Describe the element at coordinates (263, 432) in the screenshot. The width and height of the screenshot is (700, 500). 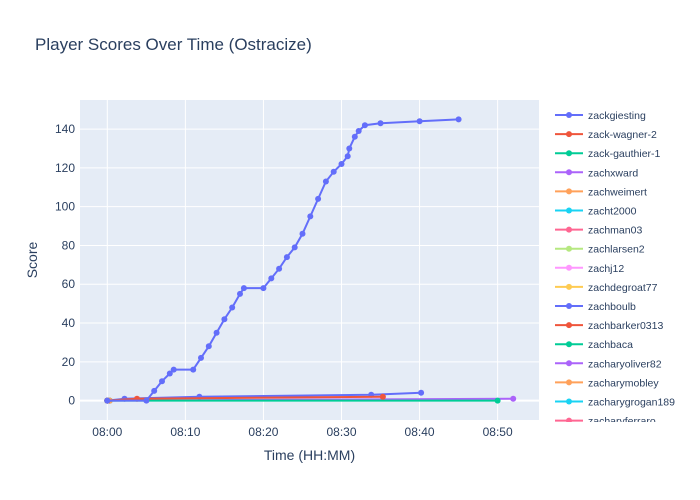
I see `x-tick-label: 08:20` at that location.